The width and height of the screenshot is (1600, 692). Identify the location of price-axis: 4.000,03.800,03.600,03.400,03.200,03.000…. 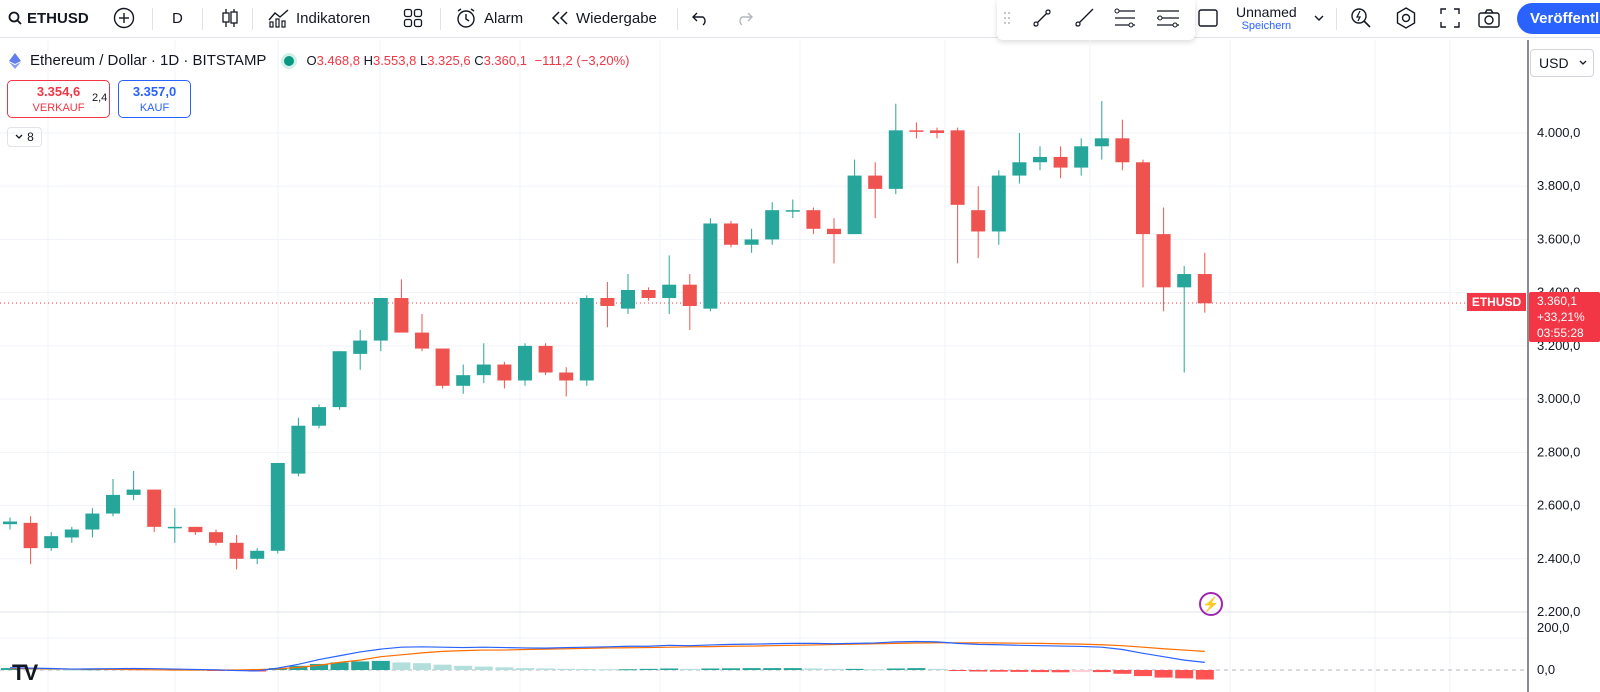
(1558, 372).